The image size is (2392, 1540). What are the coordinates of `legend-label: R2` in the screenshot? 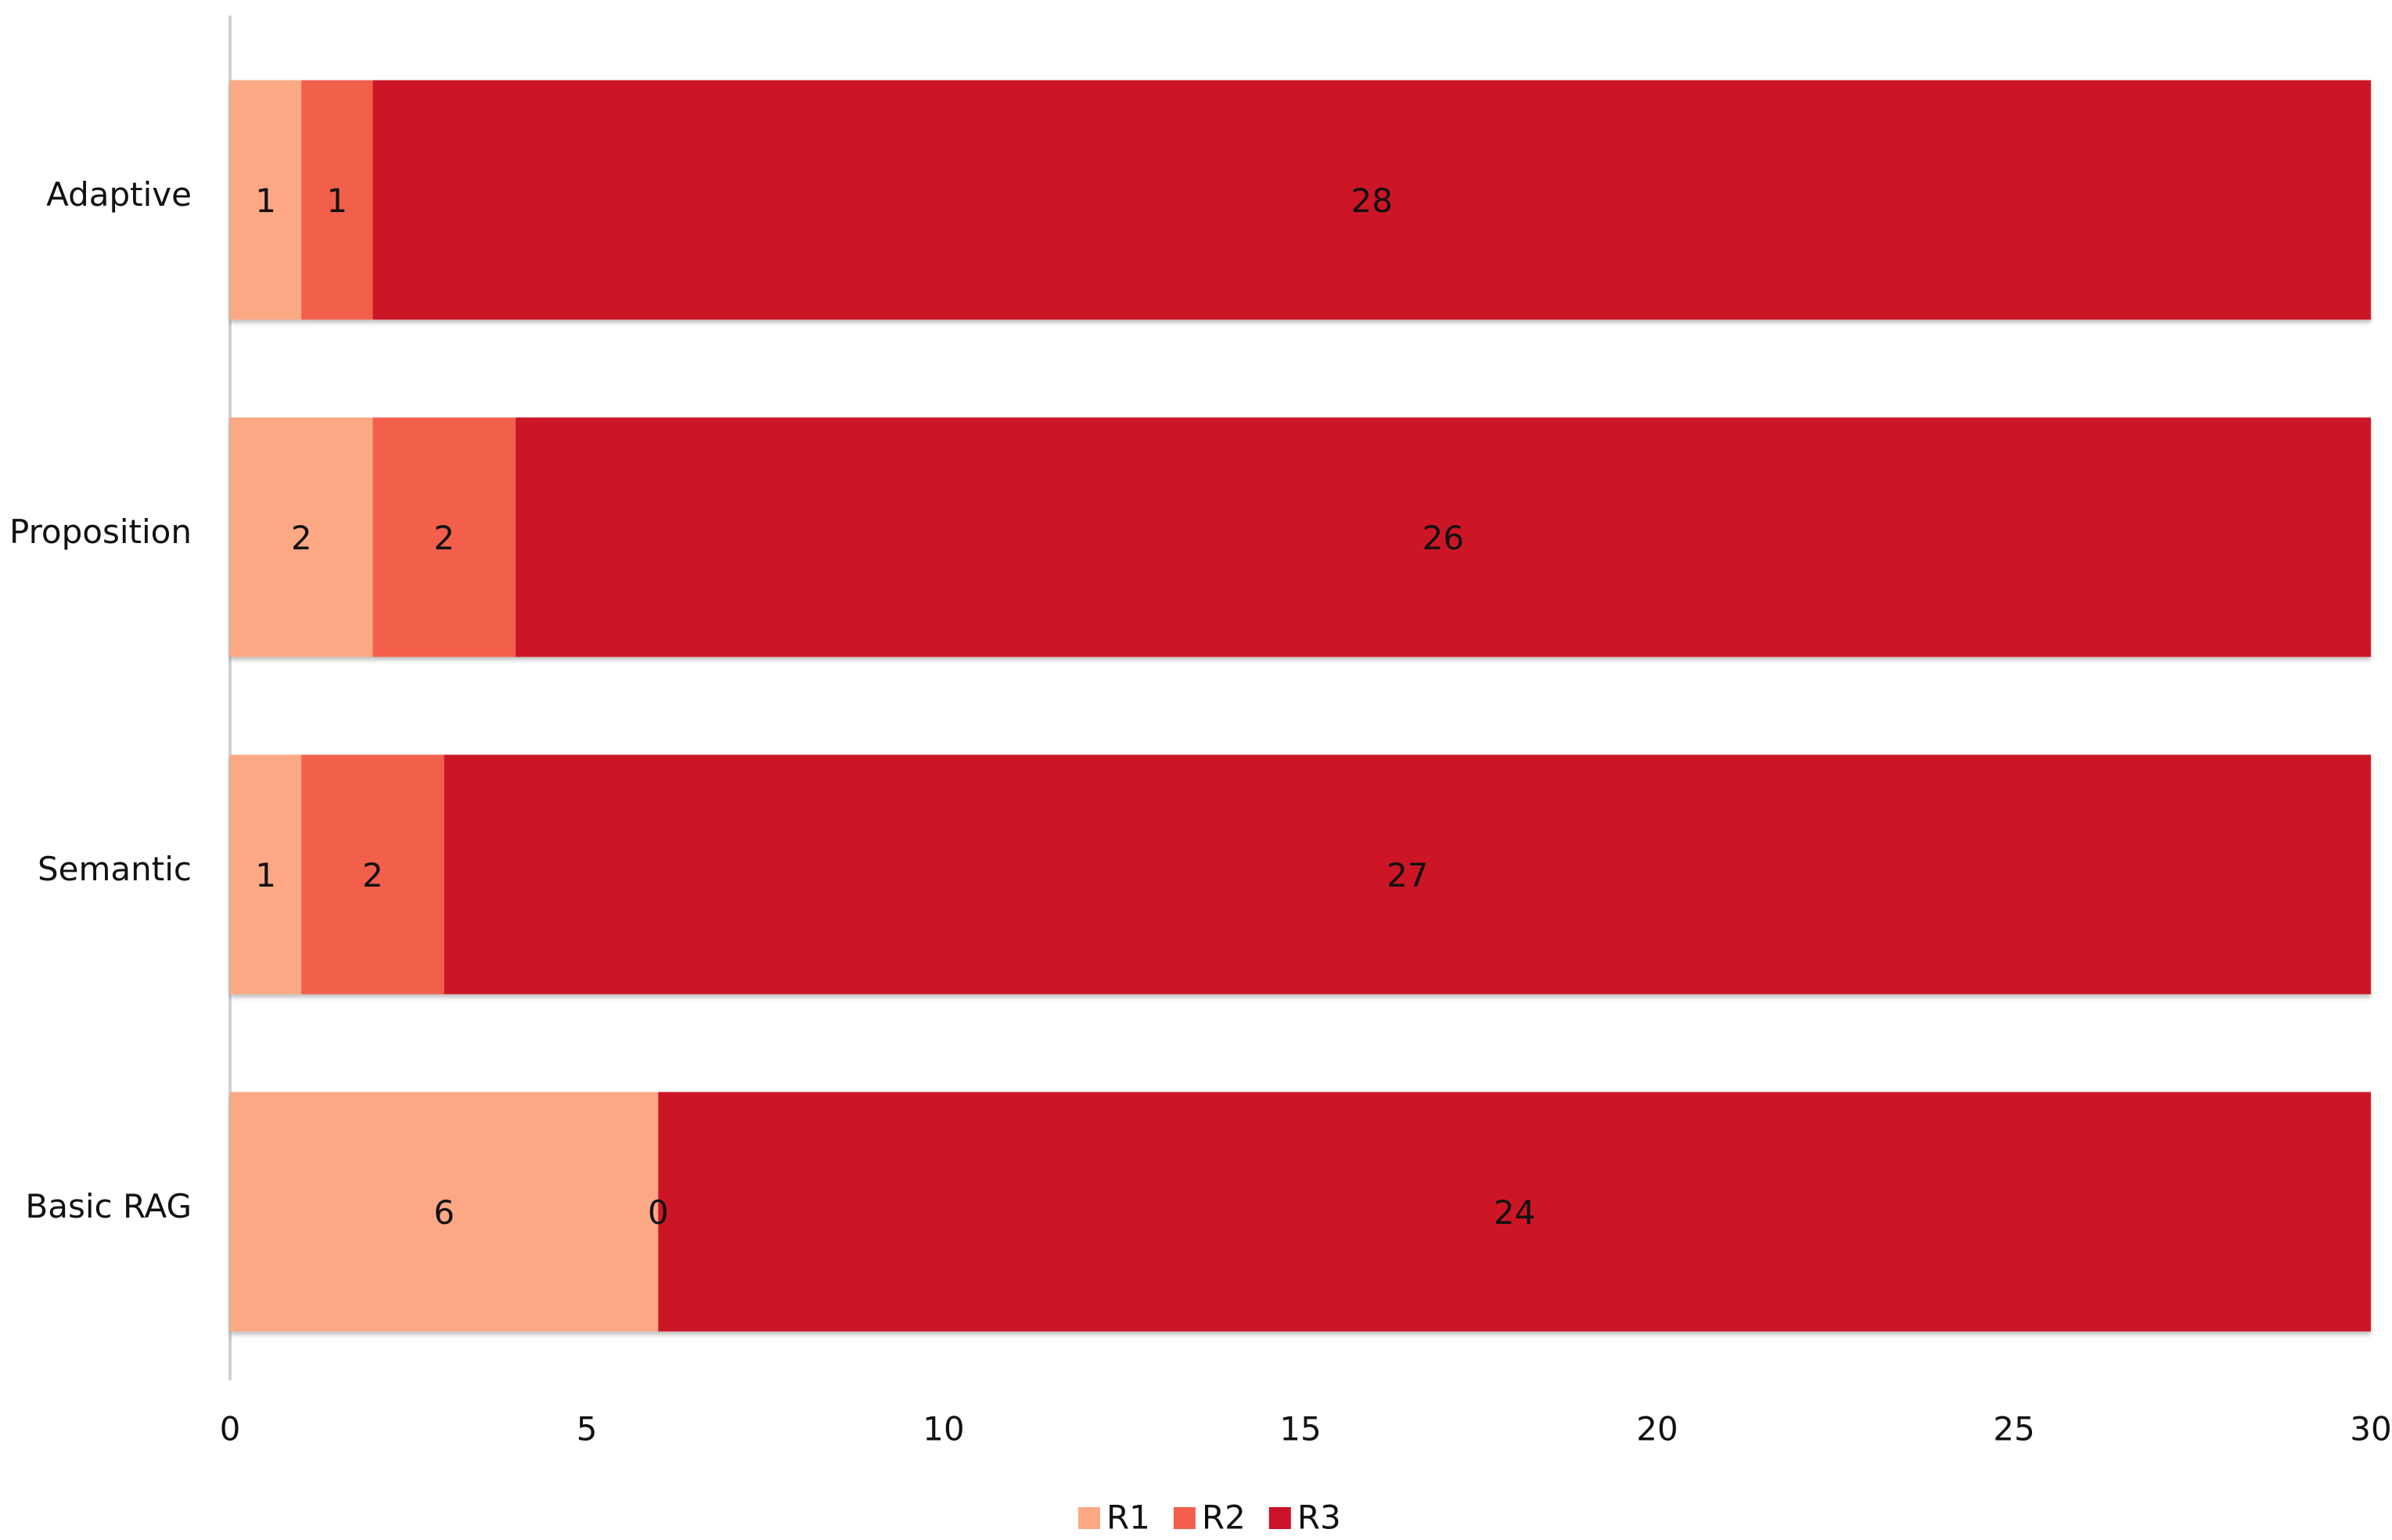 It's located at (1224, 1518).